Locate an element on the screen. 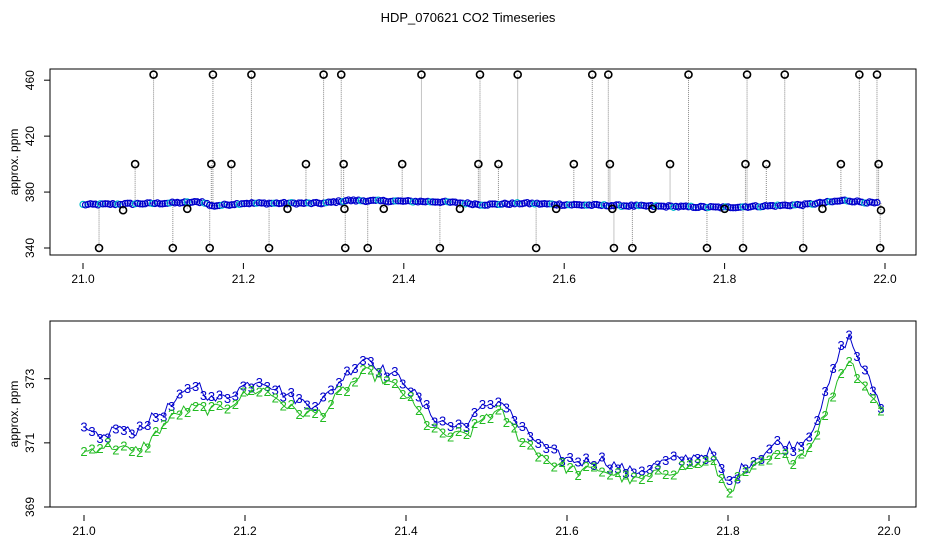  top-x-tick-label: 21.2 is located at coordinates (244, 279).